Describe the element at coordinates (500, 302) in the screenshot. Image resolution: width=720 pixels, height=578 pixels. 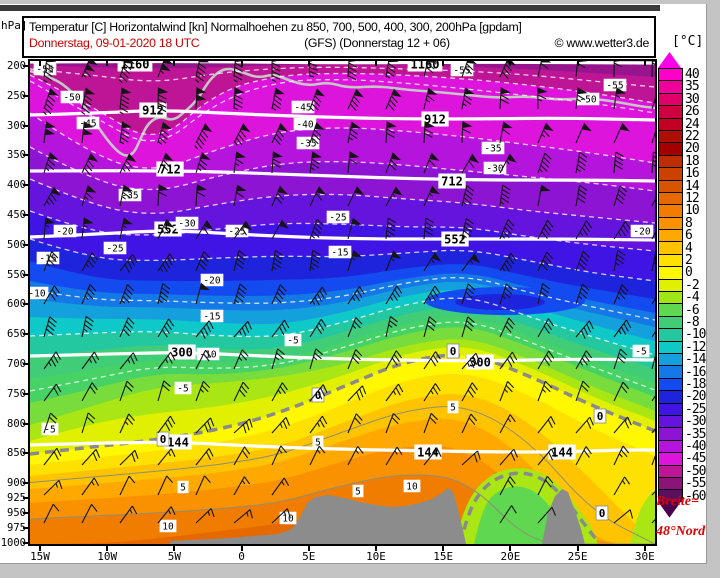
I see `cold-pocket-inner` at that location.